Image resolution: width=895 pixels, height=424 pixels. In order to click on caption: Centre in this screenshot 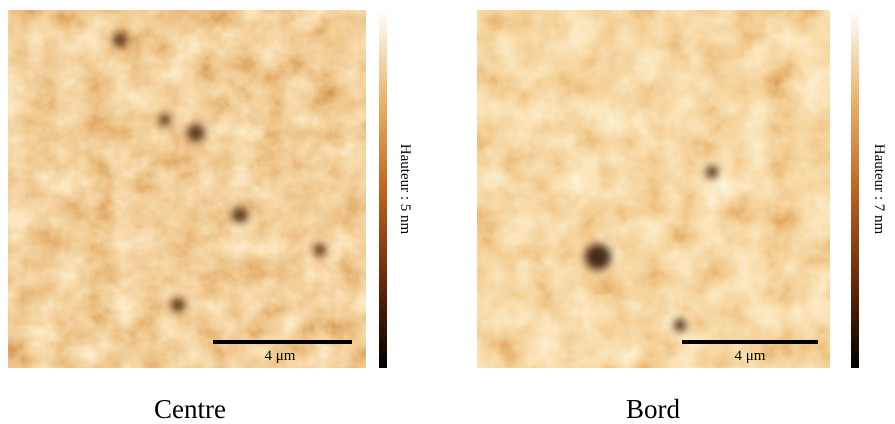, I will do `click(190, 409)`.